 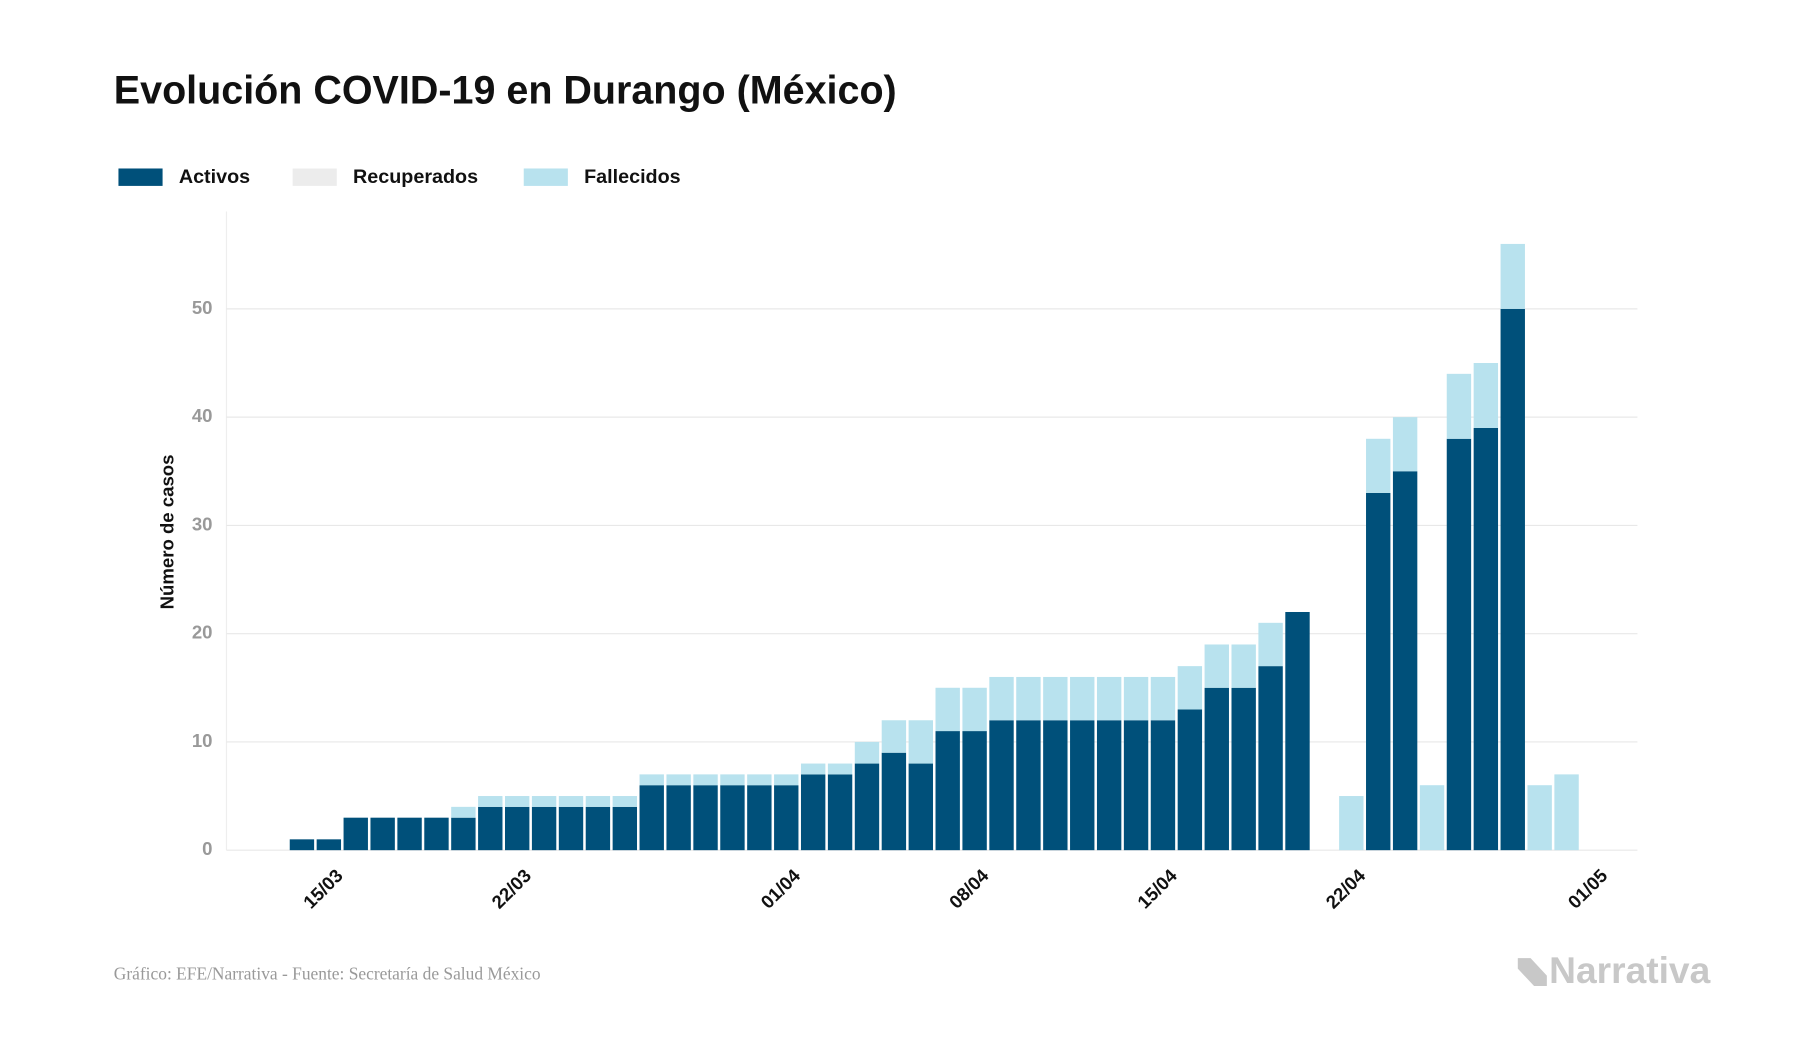 I want to click on y-tick-label: 40, so click(x=202, y=415).